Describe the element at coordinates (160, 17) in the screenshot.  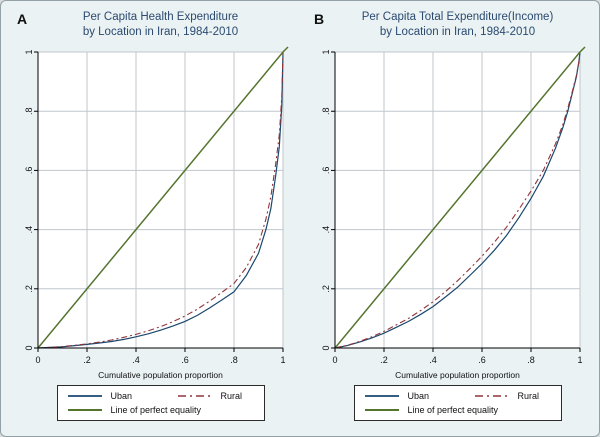
I see `panel-a-title-line1: Per Capita Health Expenditure` at that location.